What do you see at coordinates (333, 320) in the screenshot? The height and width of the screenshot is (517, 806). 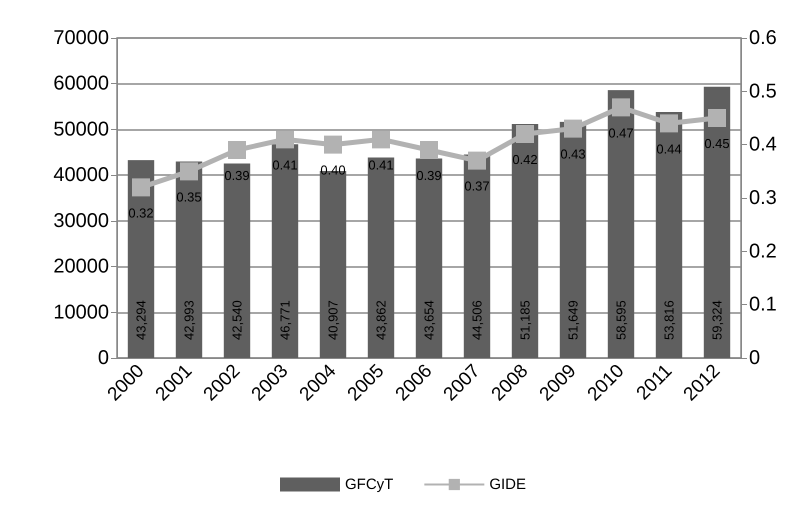 I see `data-label: 40,907` at bounding box center [333, 320].